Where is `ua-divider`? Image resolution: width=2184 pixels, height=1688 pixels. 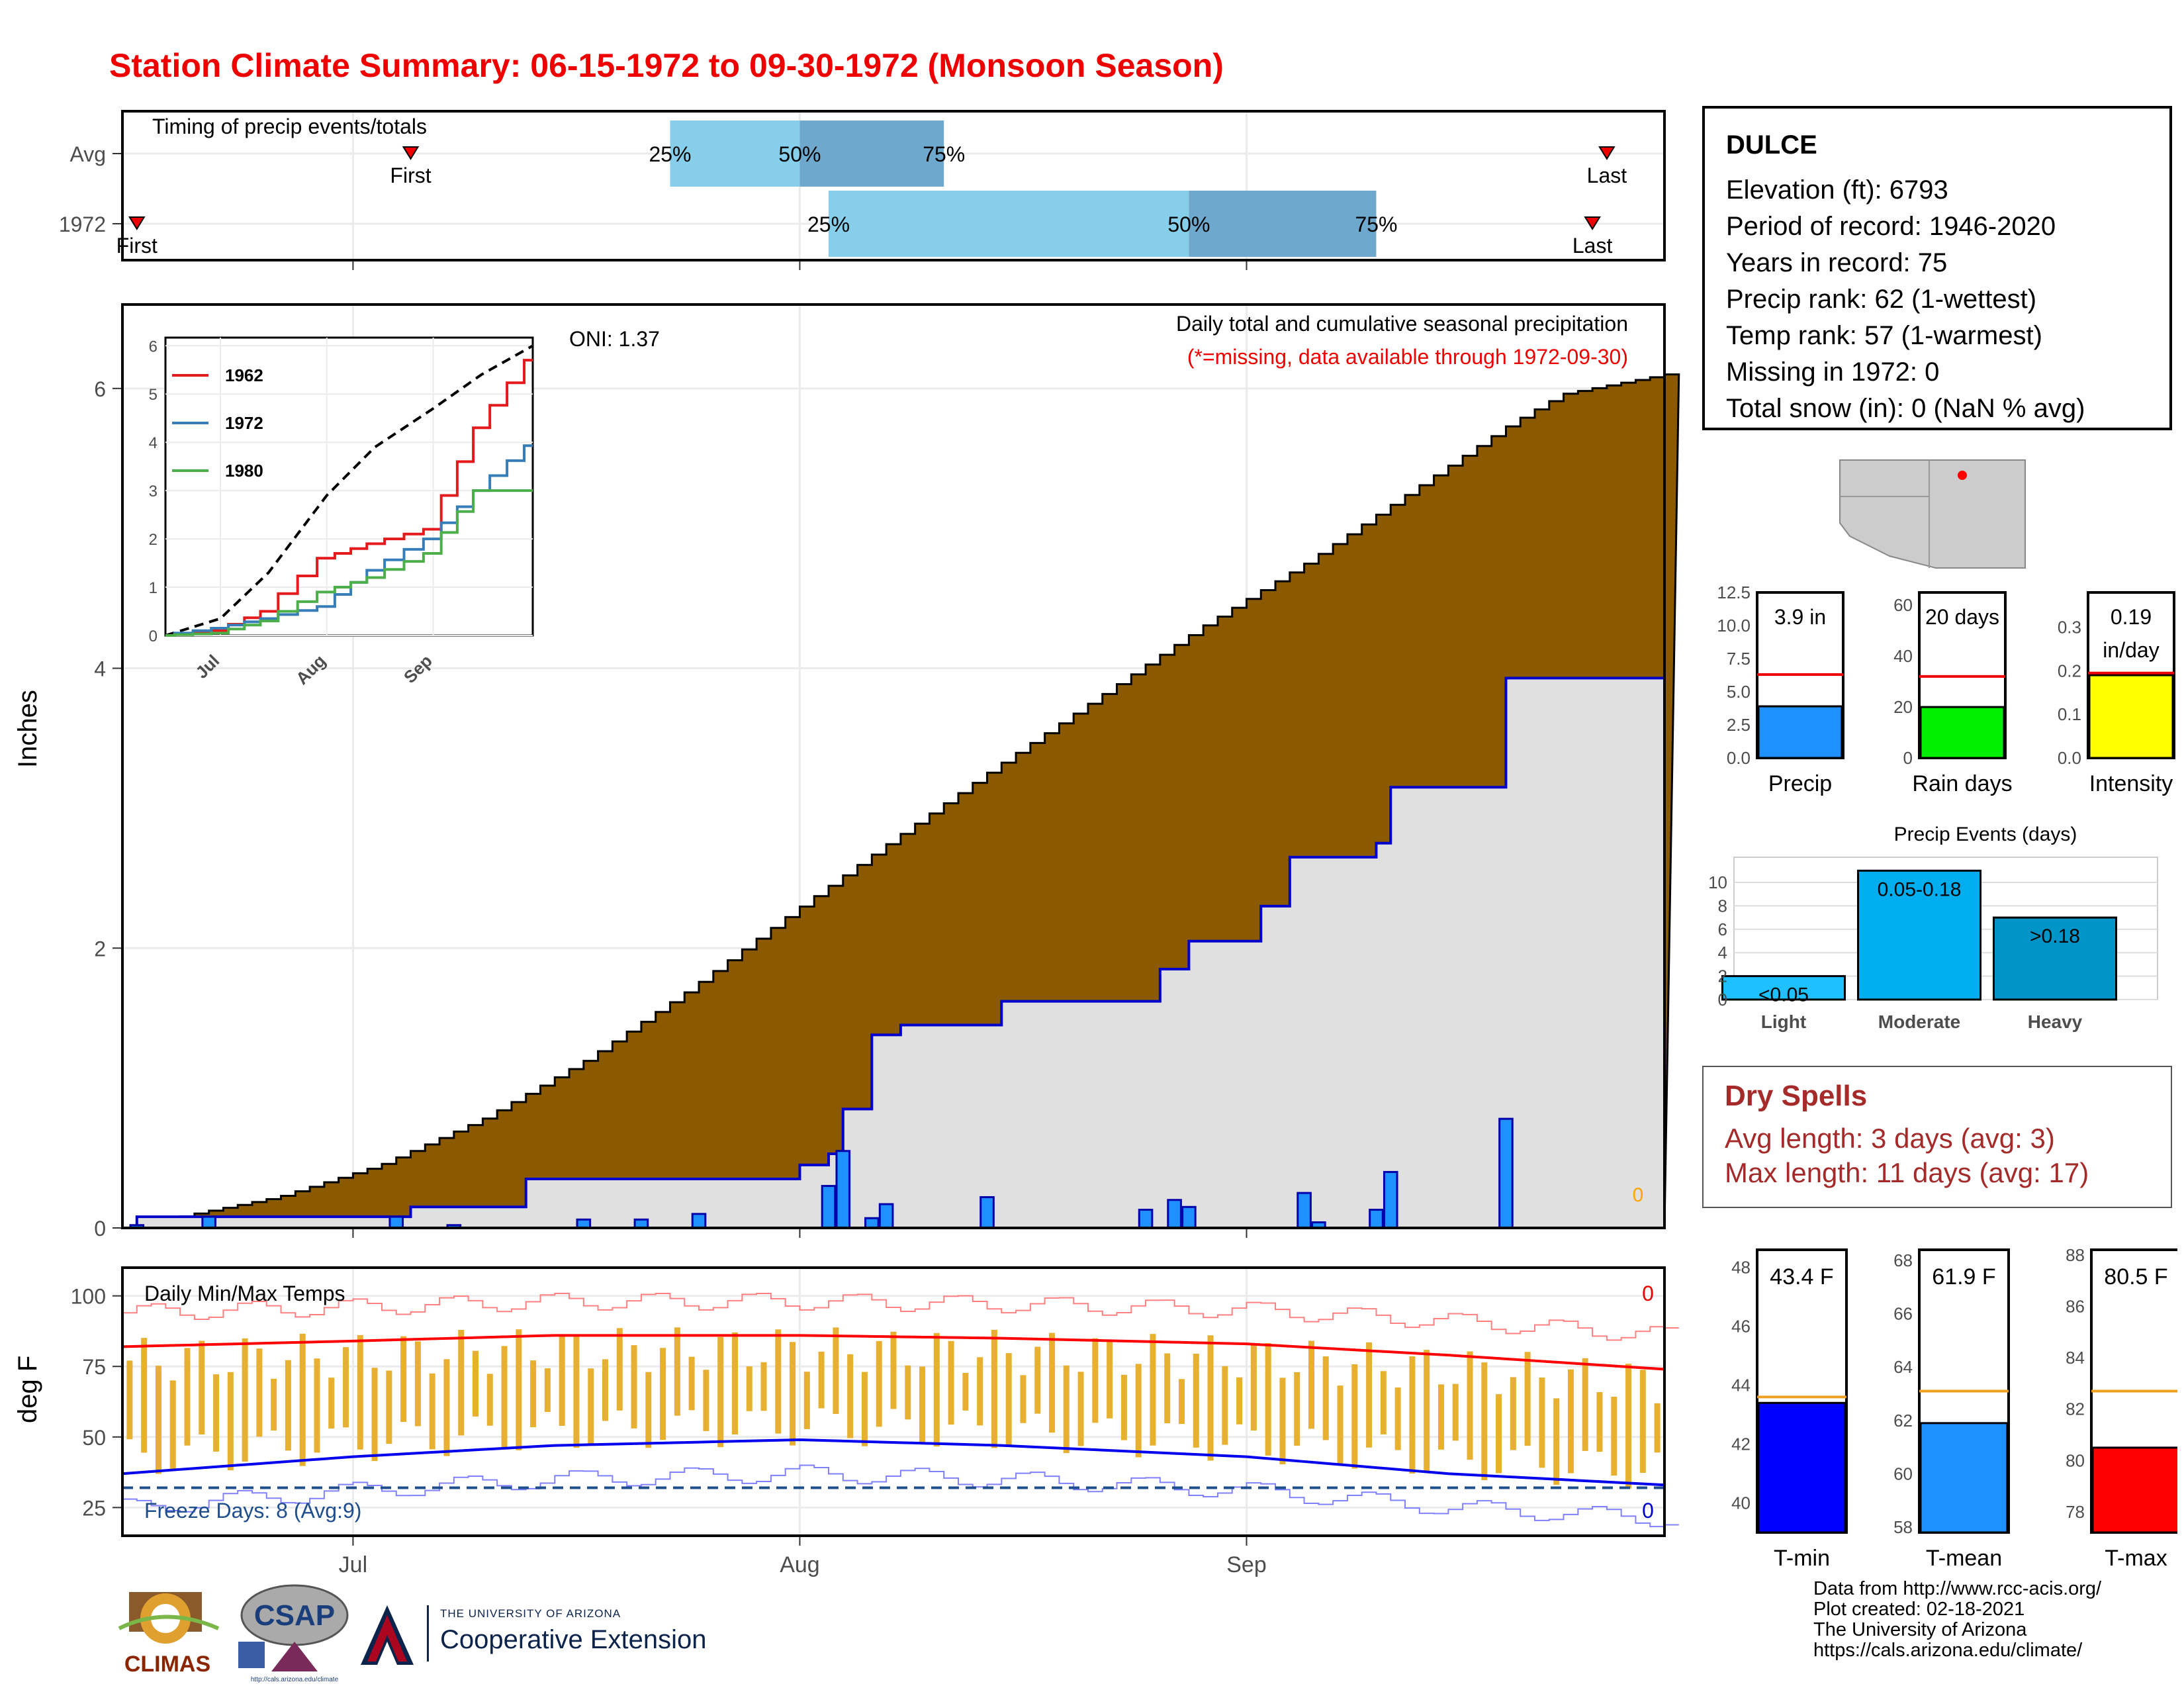 ua-divider is located at coordinates (428, 1633).